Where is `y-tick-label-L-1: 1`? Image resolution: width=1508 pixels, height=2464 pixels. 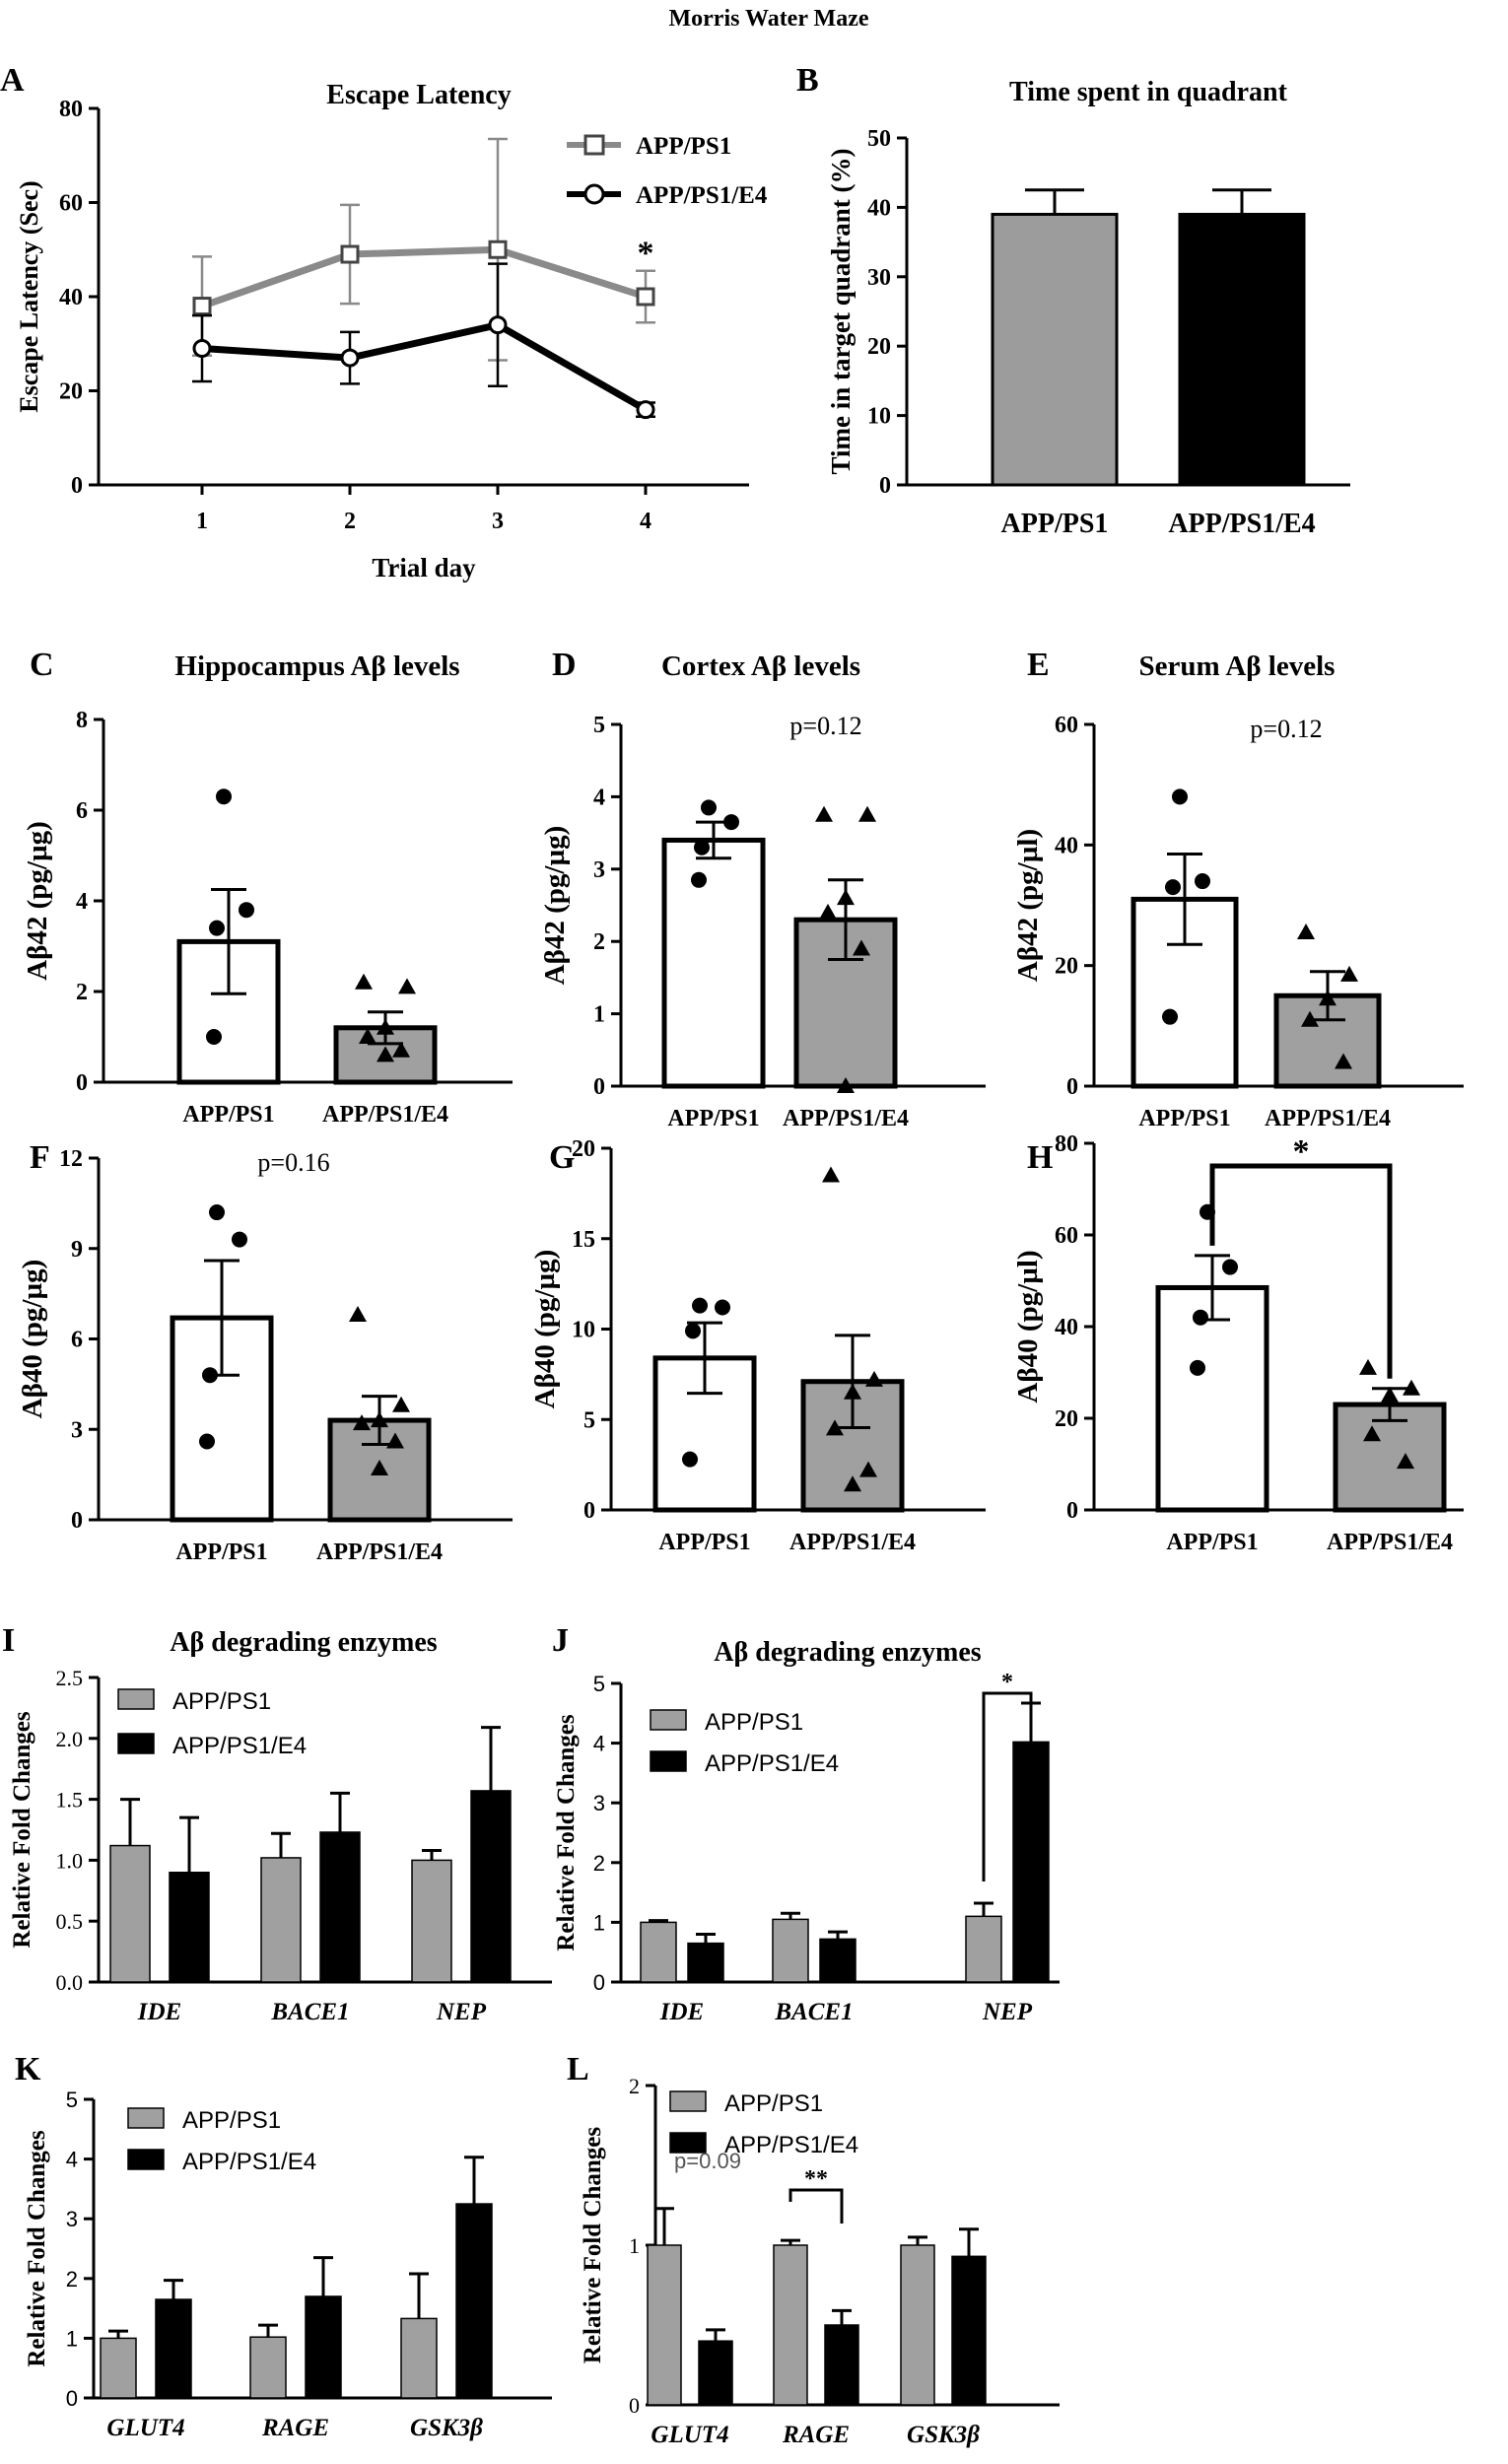 y-tick-label-L-1: 1 is located at coordinates (634, 2245).